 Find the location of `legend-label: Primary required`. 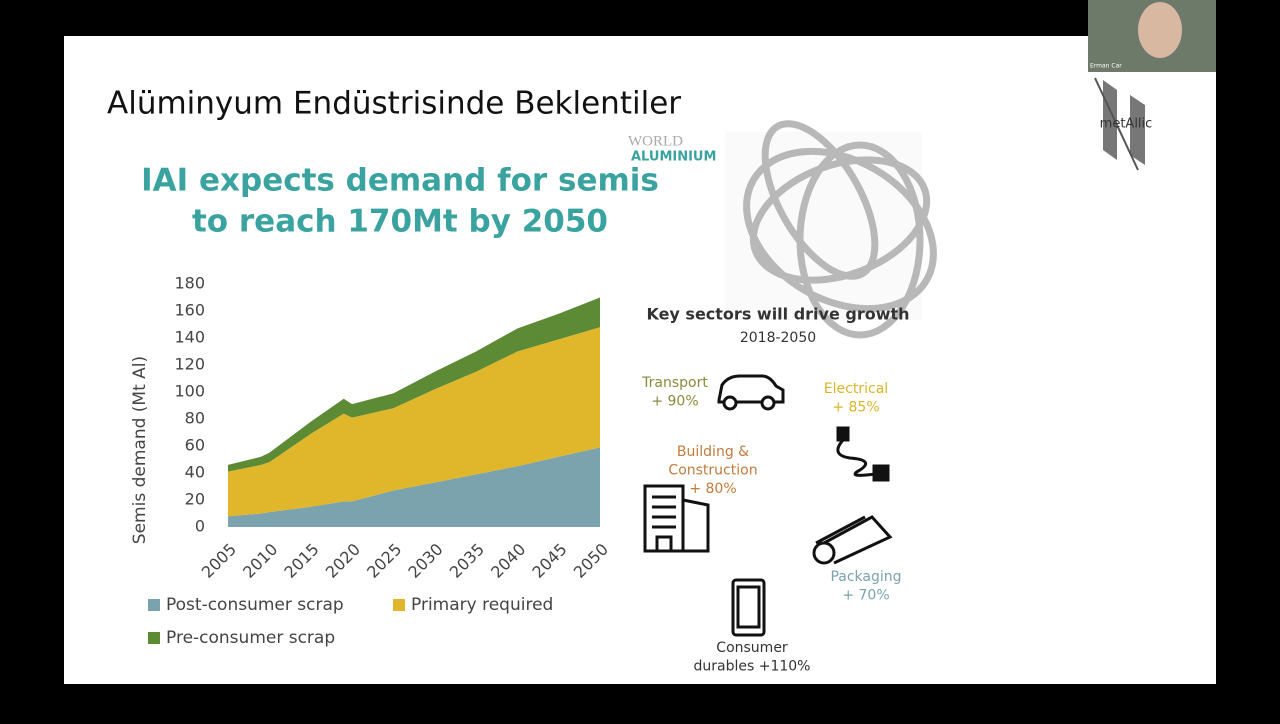

legend-label: Primary required is located at coordinates (482, 605).